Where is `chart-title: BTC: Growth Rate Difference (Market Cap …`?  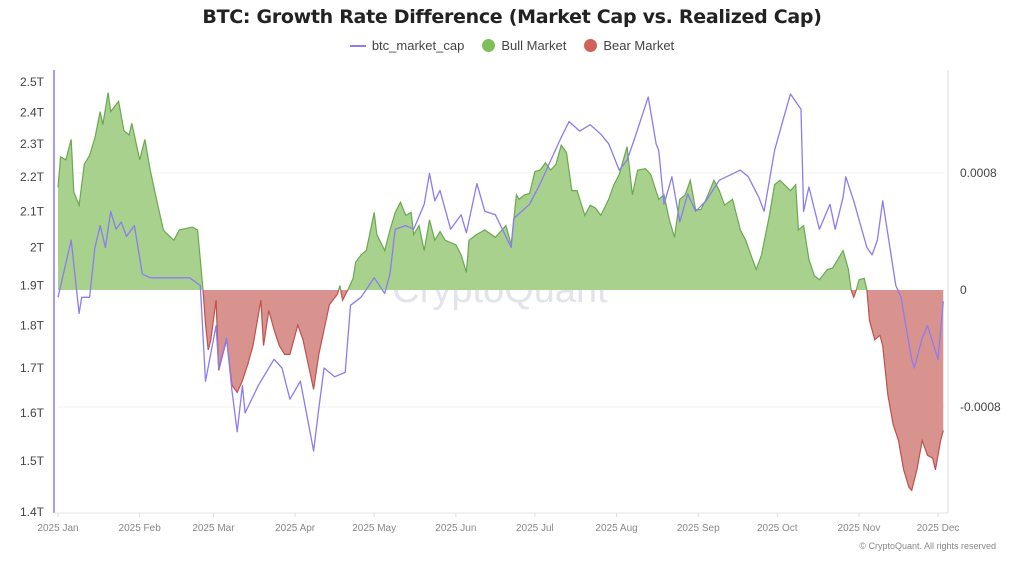 chart-title: BTC: Growth Rate Difference (Market Cap … is located at coordinates (512, 17).